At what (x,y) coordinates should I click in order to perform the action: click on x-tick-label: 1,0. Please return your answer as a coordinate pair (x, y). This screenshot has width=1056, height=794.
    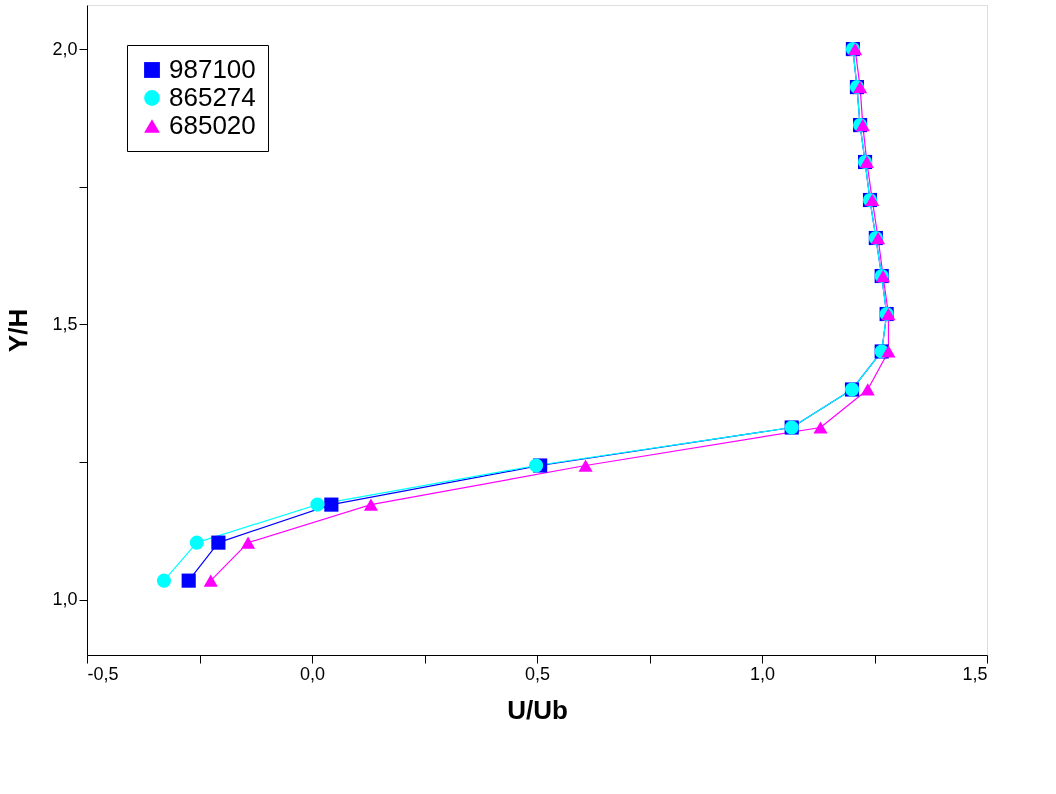
    Looking at the image, I should click on (762, 673).